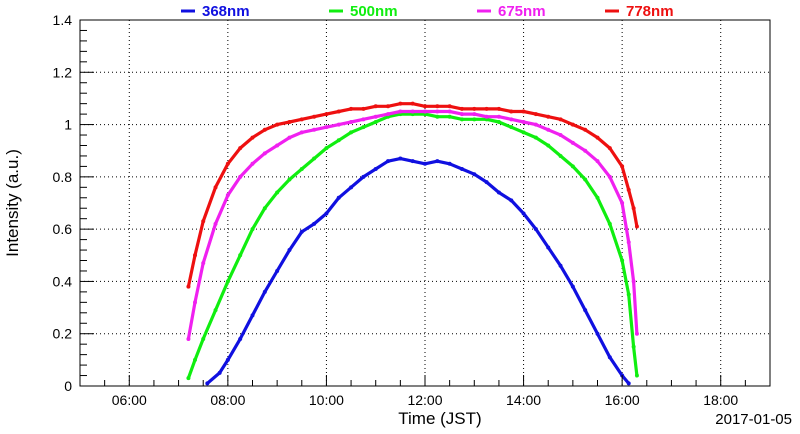 The width and height of the screenshot is (800, 434). What do you see at coordinates (63, 229) in the screenshot?
I see `y-tick-label: 0.6` at bounding box center [63, 229].